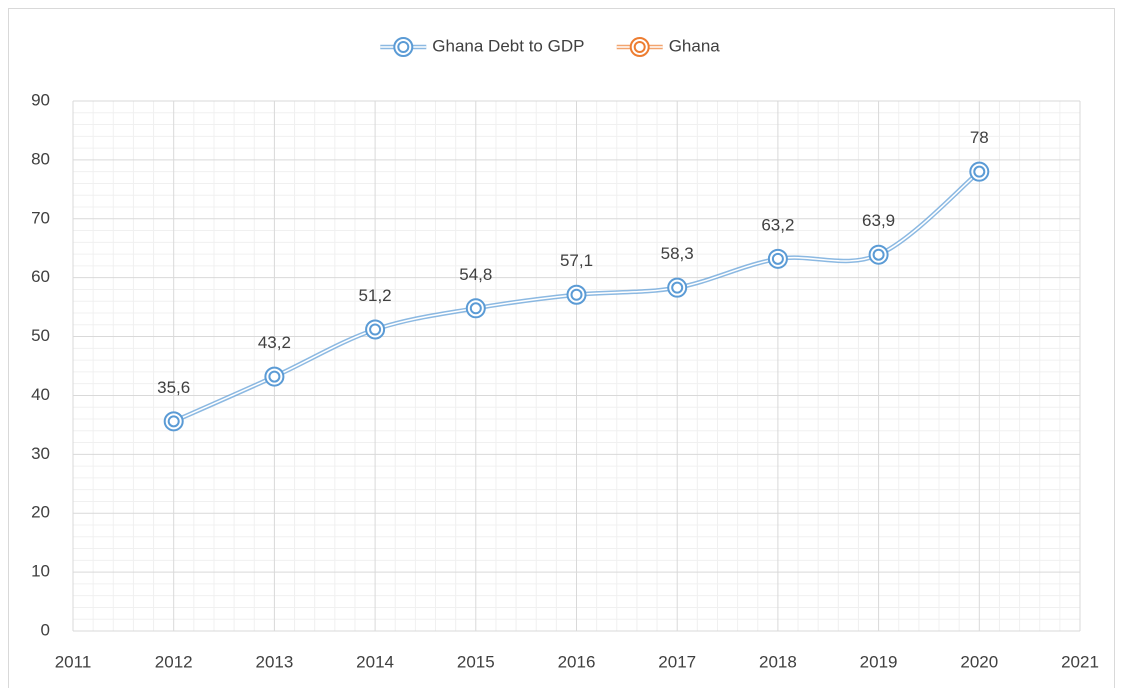 The image size is (1123, 688). What do you see at coordinates (979, 137) in the screenshot?
I see `data-label: 78` at bounding box center [979, 137].